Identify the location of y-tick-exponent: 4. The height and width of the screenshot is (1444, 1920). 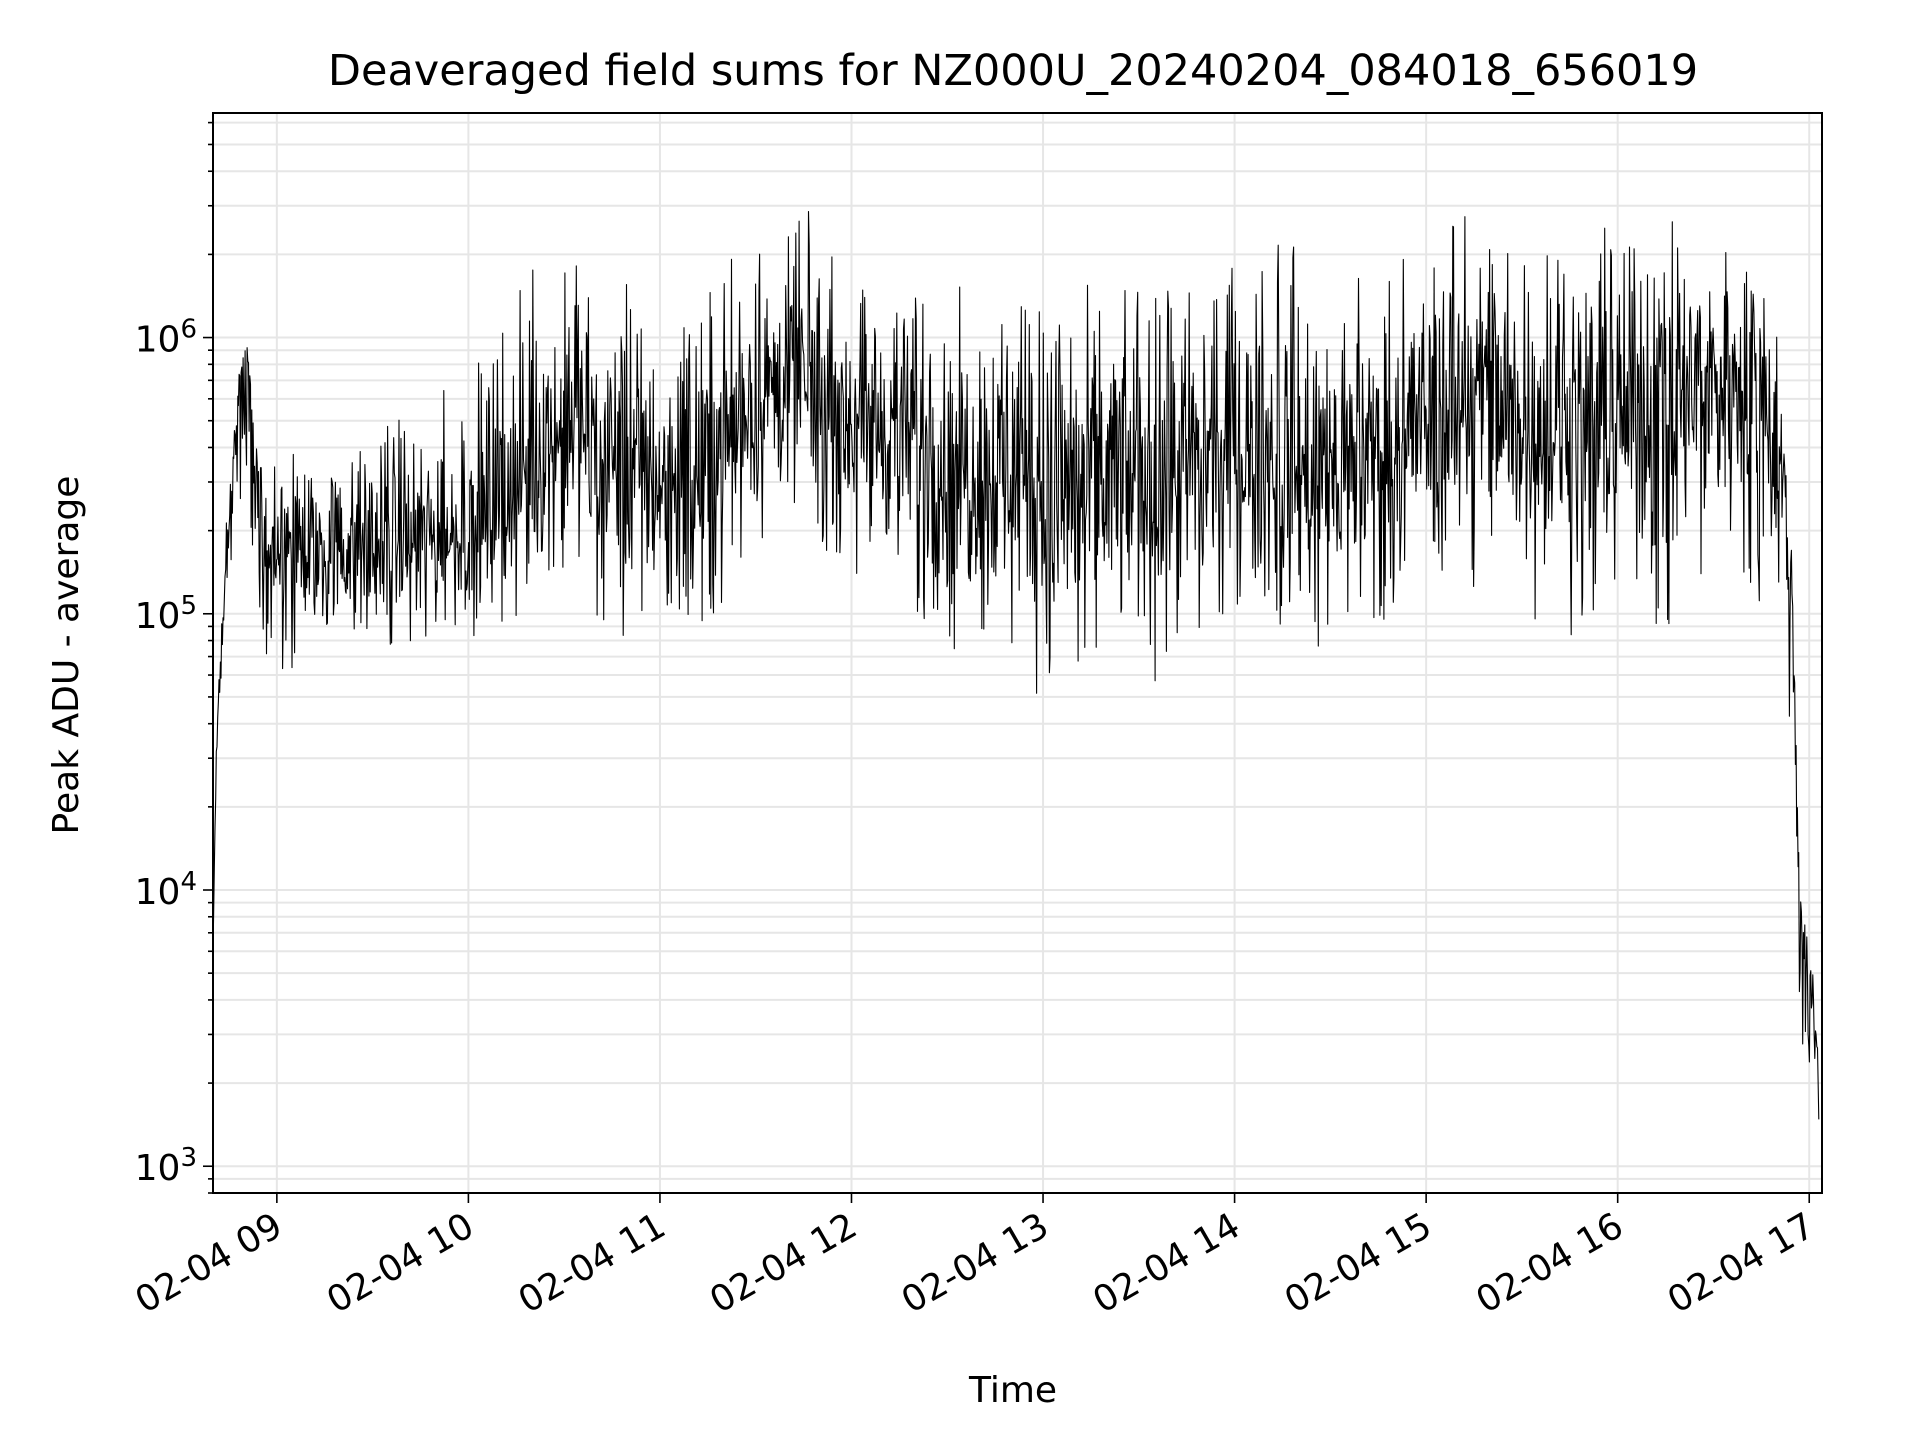
(188, 882).